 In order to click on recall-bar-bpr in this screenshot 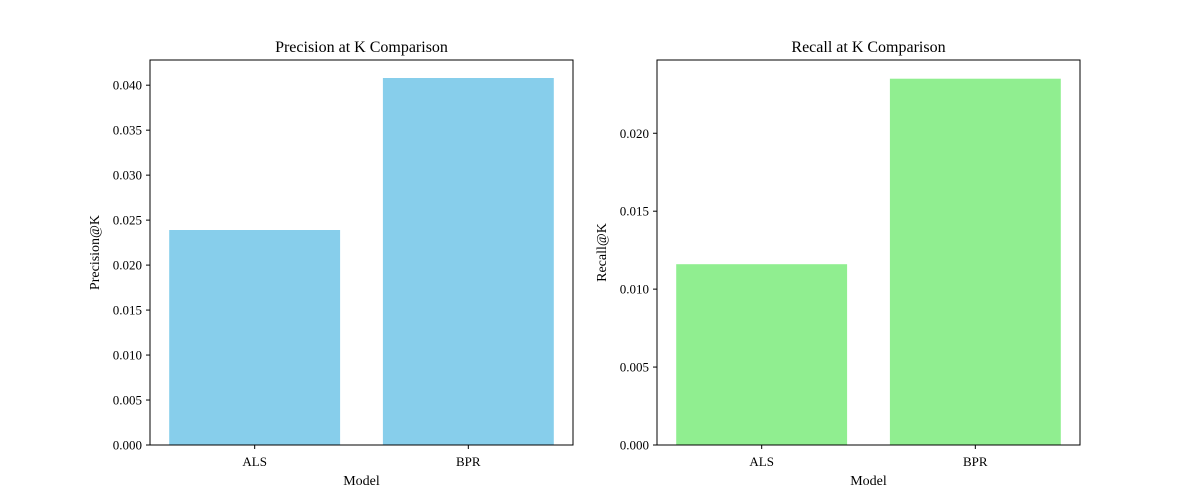, I will do `click(975, 261)`.